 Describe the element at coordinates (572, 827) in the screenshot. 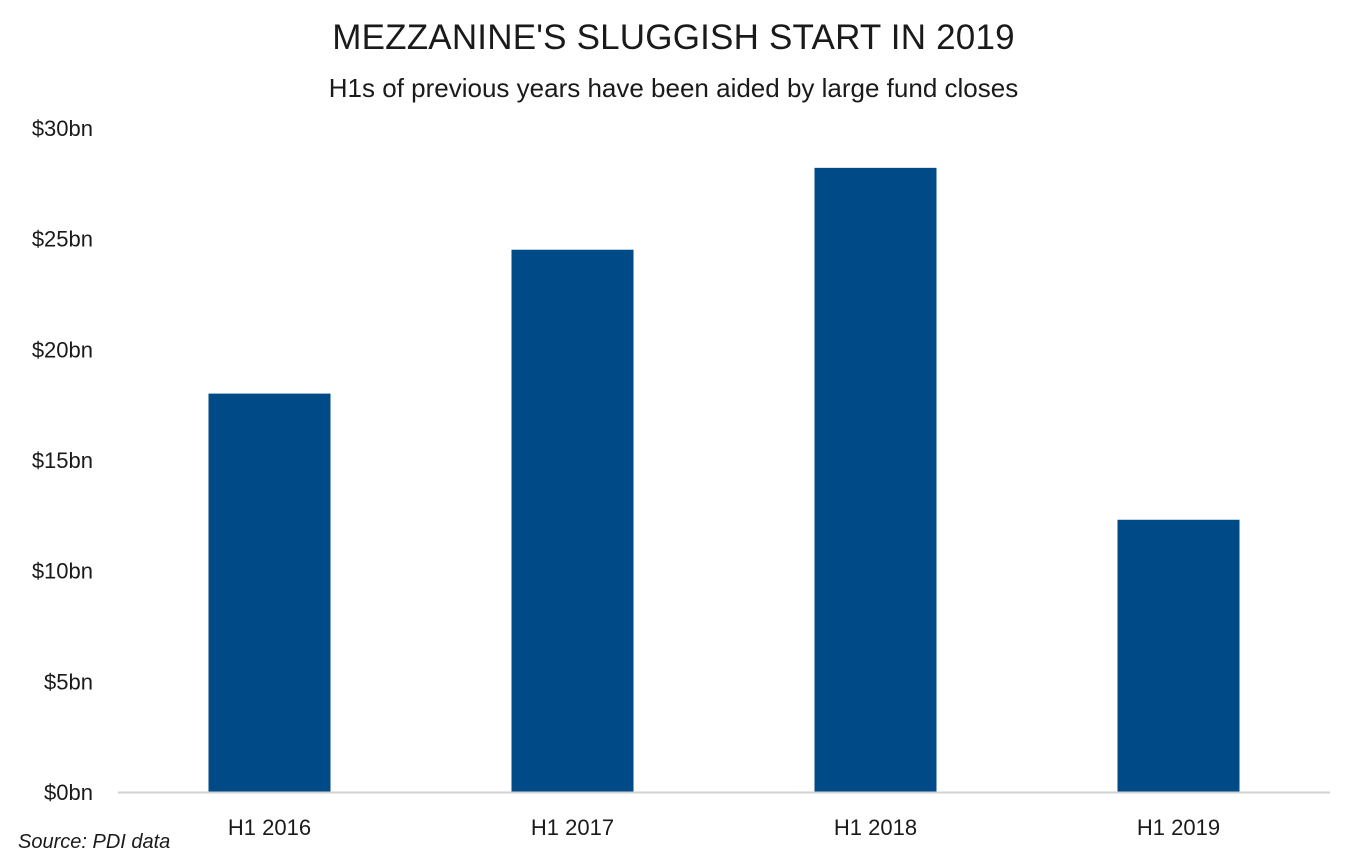

I see `x-tick-label: H1 2017` at that location.